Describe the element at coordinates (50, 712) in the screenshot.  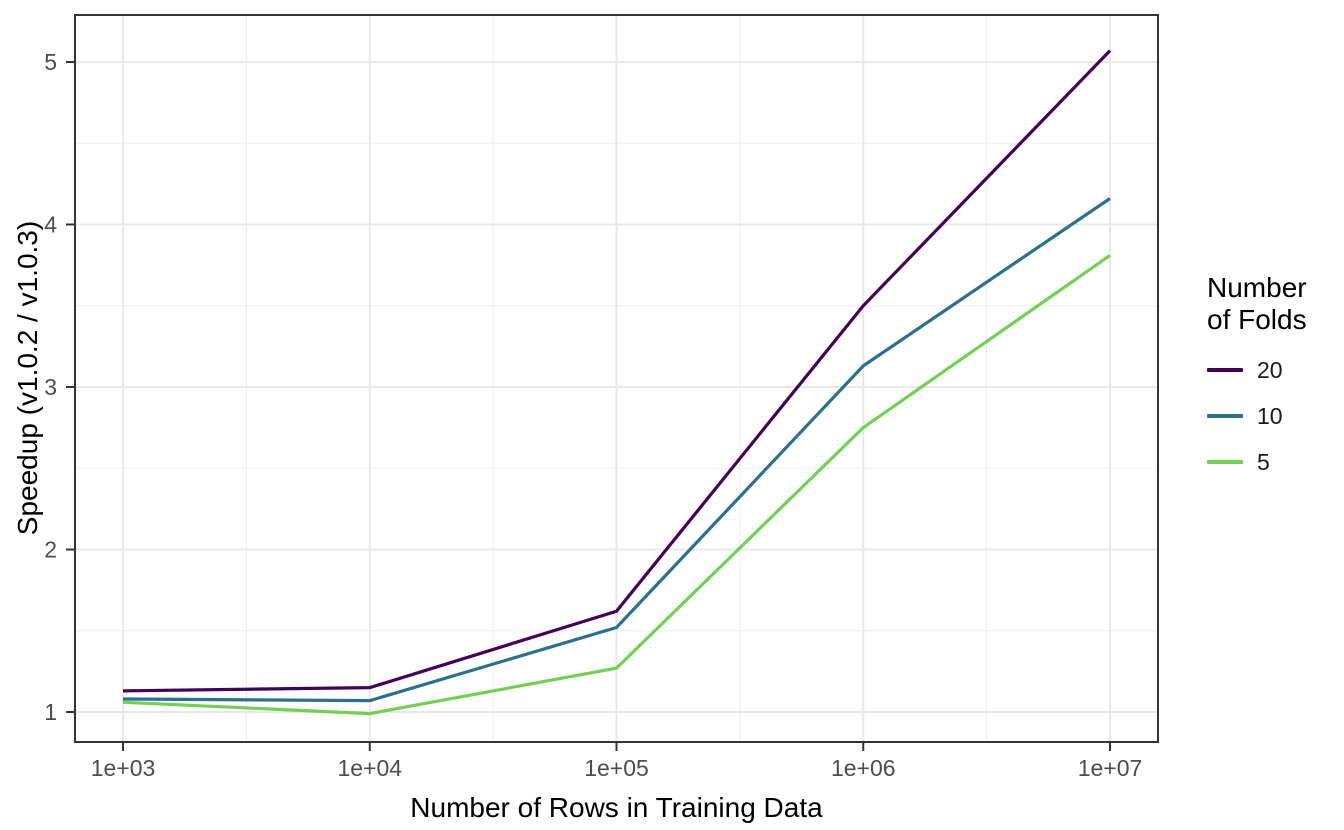
I see `y-tick-label: 1` at that location.